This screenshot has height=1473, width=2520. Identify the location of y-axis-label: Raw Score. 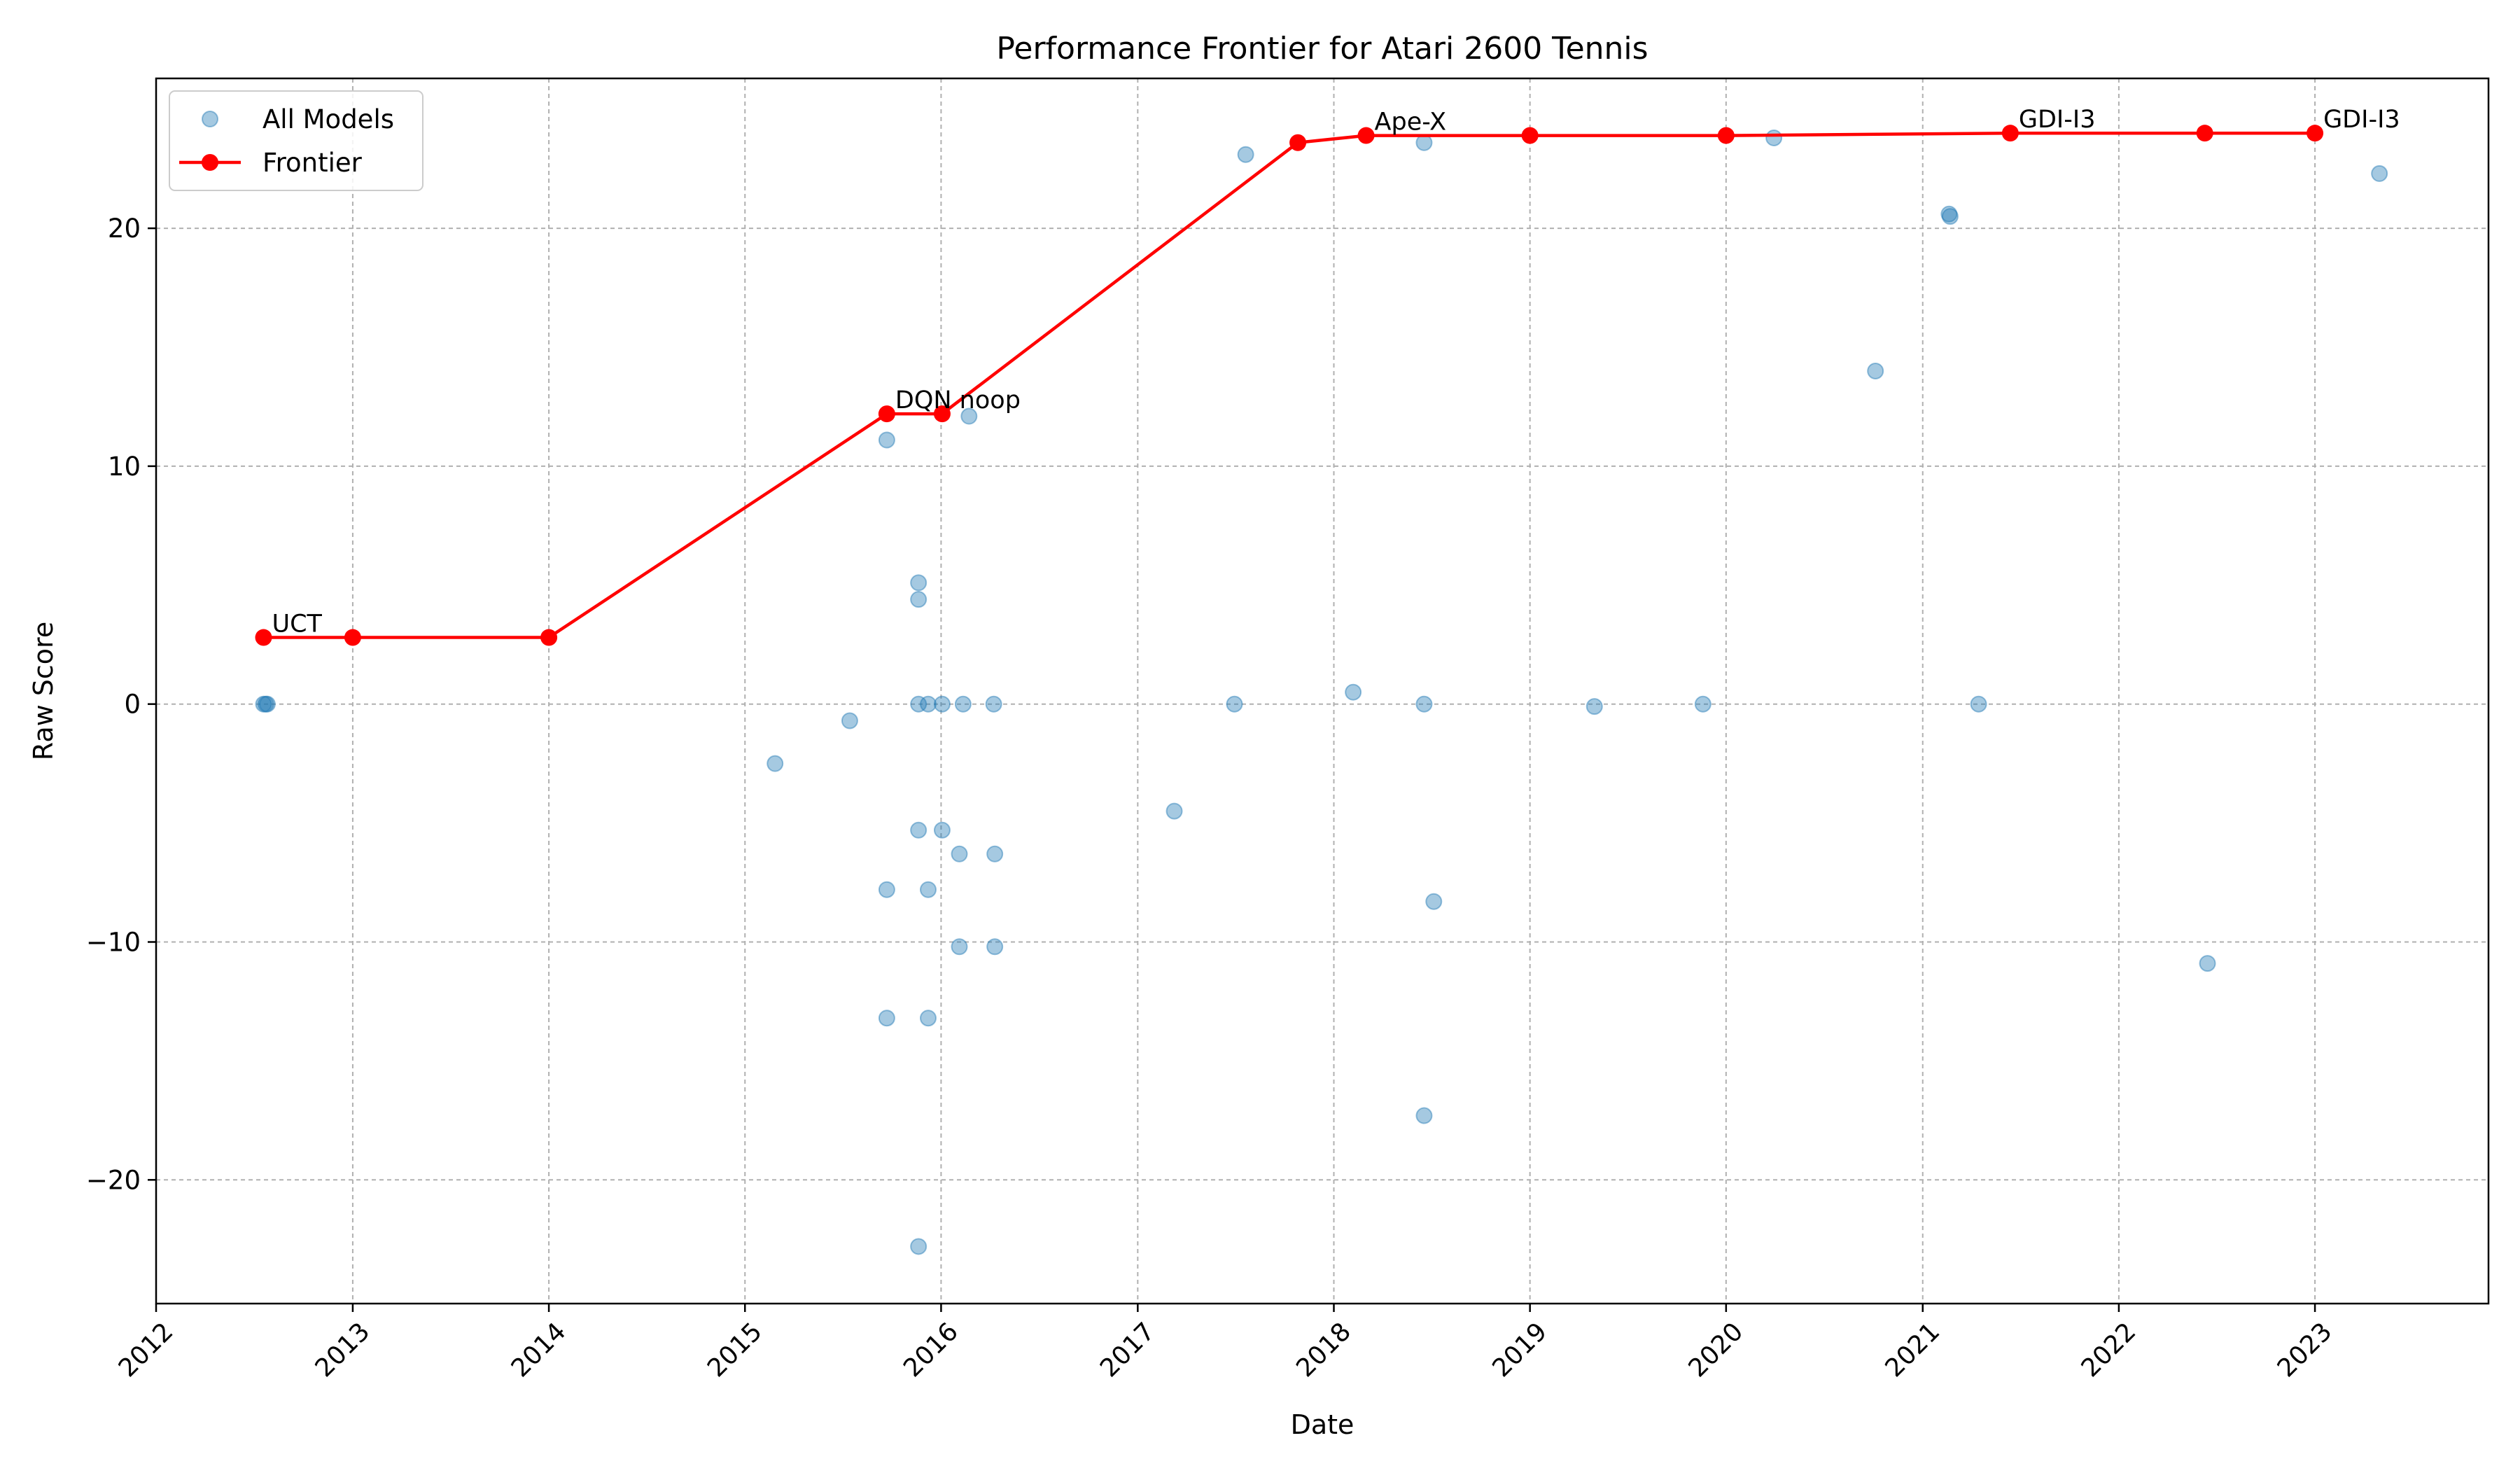
(43, 691).